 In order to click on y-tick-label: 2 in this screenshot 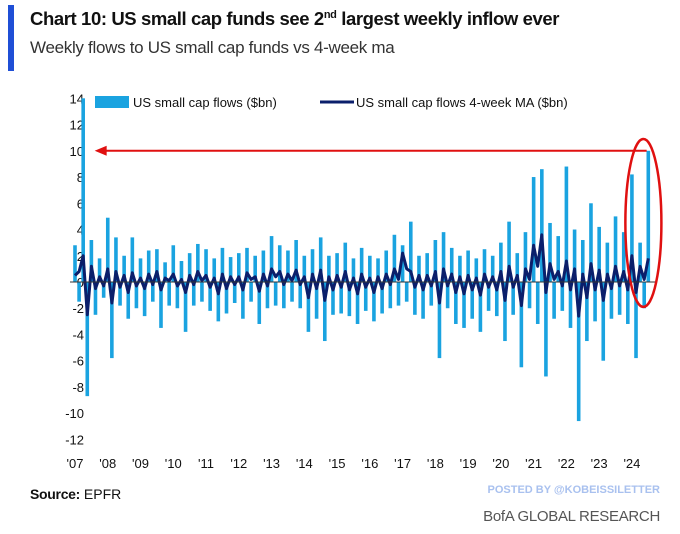, I will do `click(80, 256)`.